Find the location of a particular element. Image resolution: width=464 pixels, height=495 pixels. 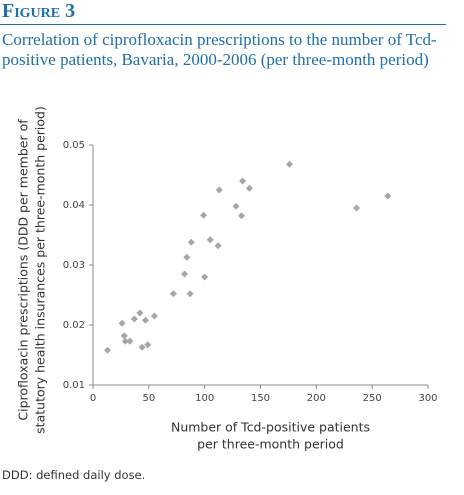

x-tick-label: 250 is located at coordinates (372, 398).